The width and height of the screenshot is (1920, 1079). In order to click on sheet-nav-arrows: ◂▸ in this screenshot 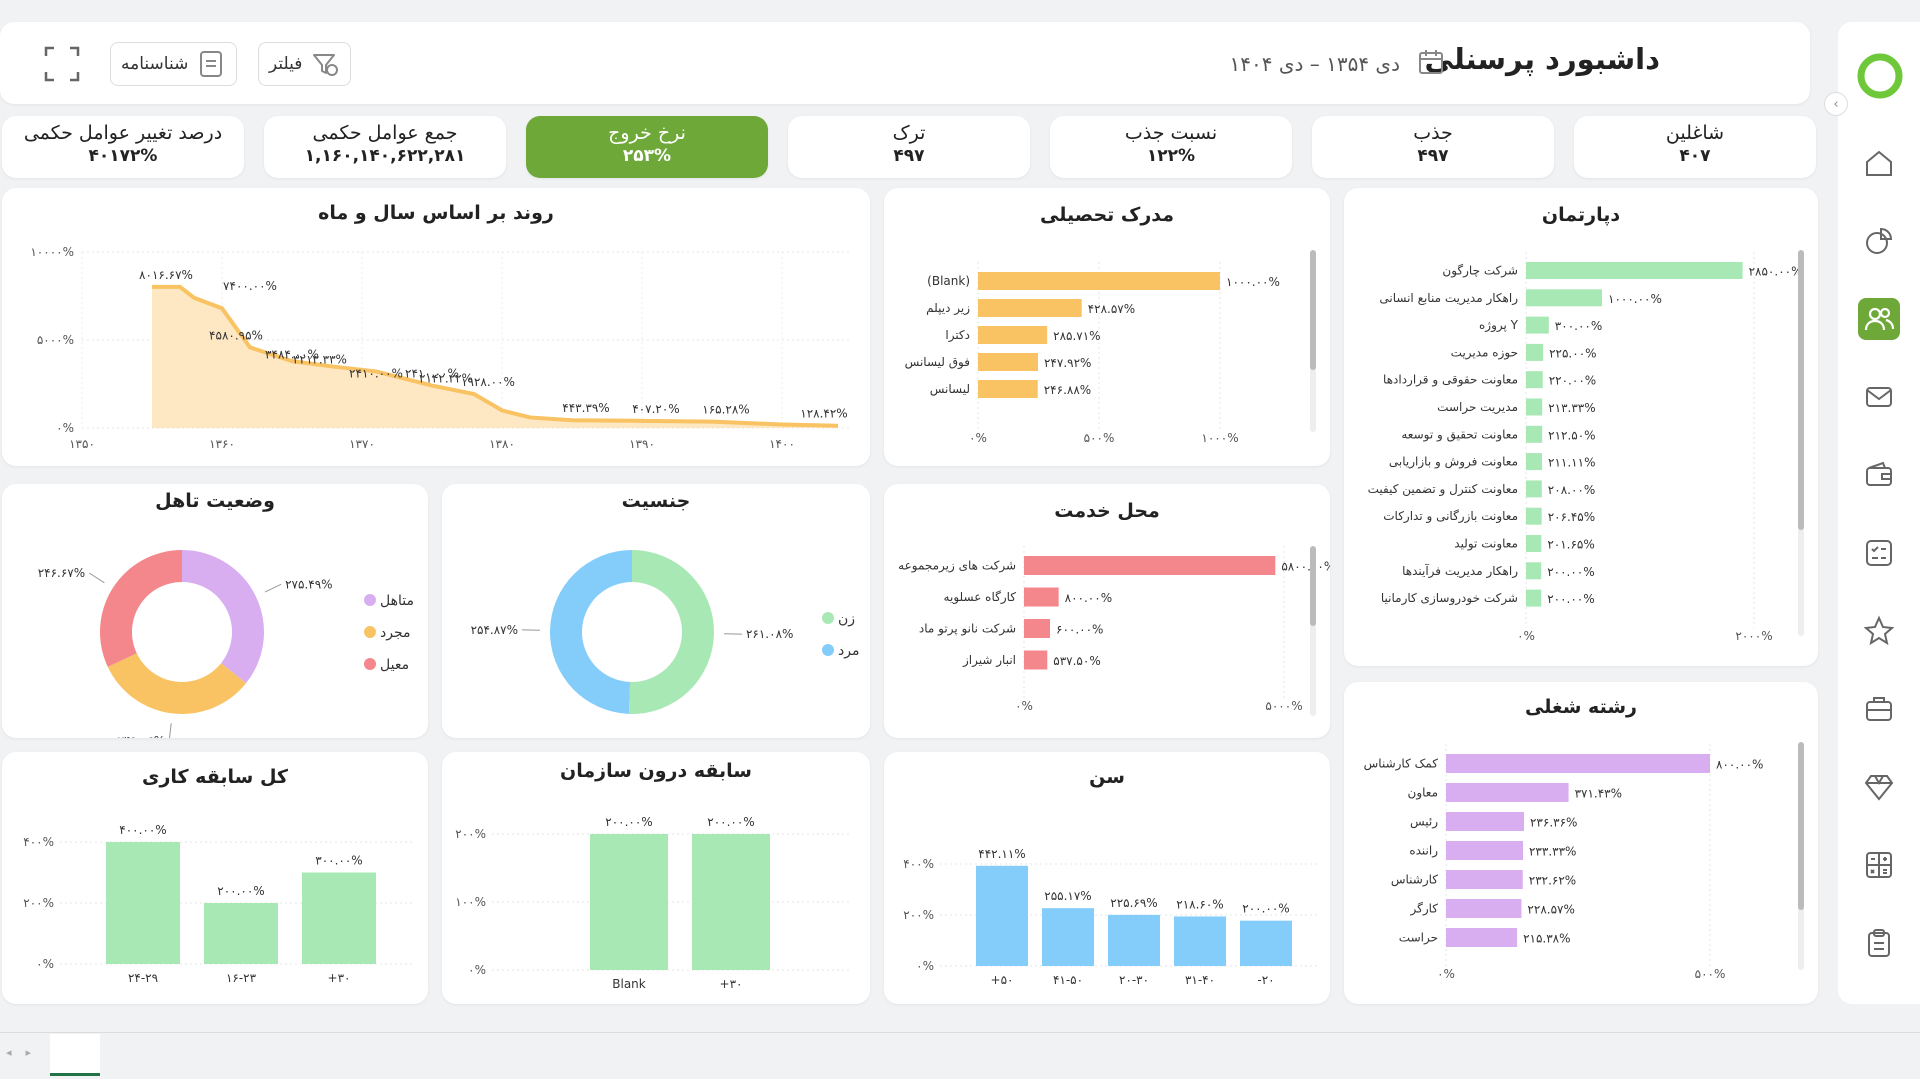, I will do `click(26, 1052)`.